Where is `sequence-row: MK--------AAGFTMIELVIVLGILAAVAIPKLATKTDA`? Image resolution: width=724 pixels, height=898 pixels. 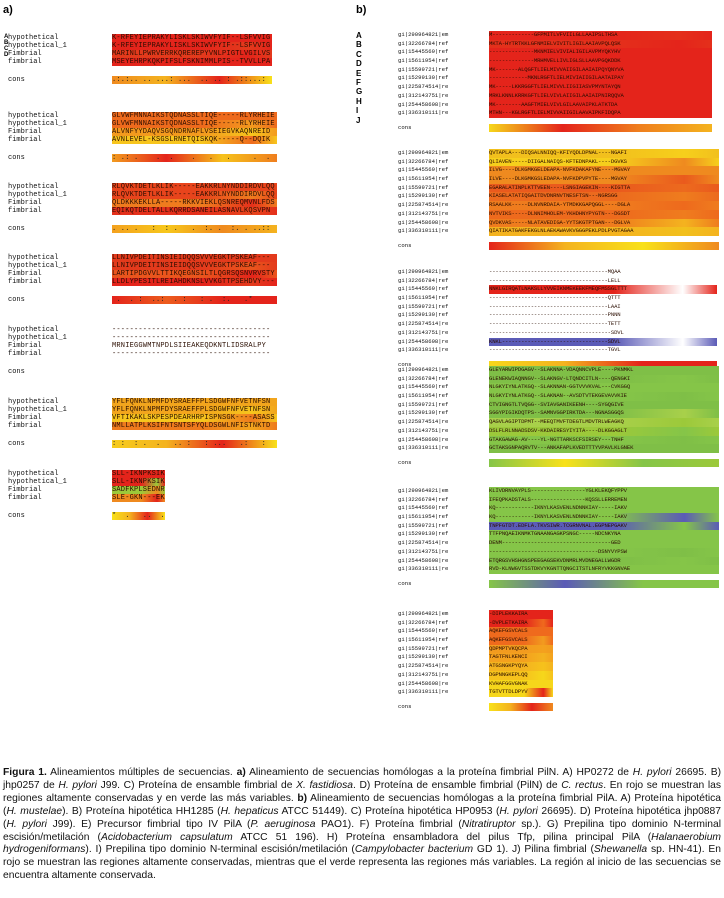
sequence-row: MK--------AAGFTMIELVIVLGILAAVAIPKLATKTDA is located at coordinates (600, 105).